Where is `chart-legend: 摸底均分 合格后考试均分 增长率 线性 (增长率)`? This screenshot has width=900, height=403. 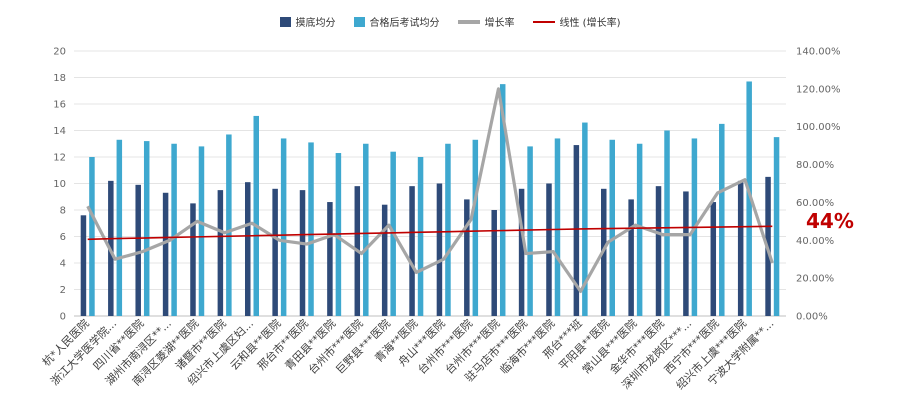
chart-legend: 摸底均分 合格后考试均分 增长率 线性 (增长率) is located at coordinates (450, 21).